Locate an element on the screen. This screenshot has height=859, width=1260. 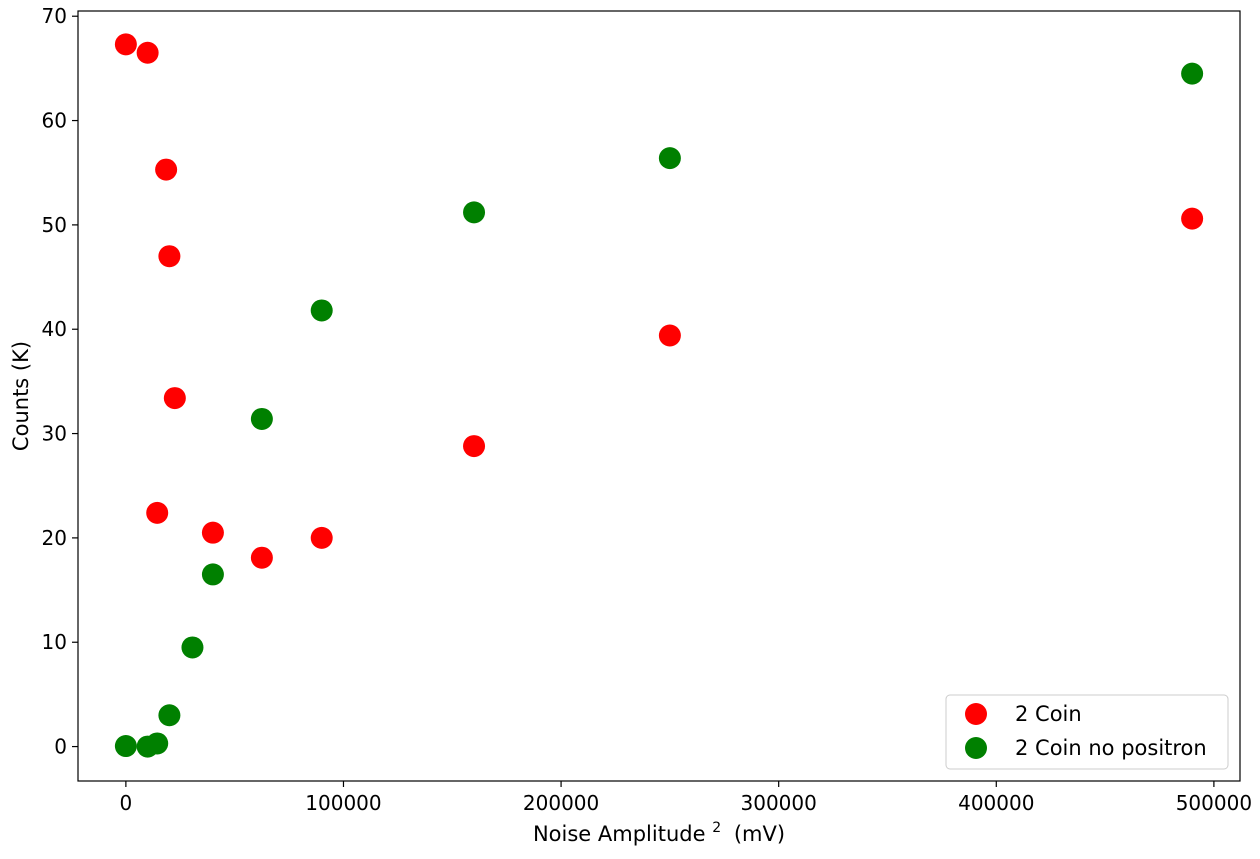
x-axis-title: Noise Amplitude 2 (mV) is located at coordinates (659, 829).